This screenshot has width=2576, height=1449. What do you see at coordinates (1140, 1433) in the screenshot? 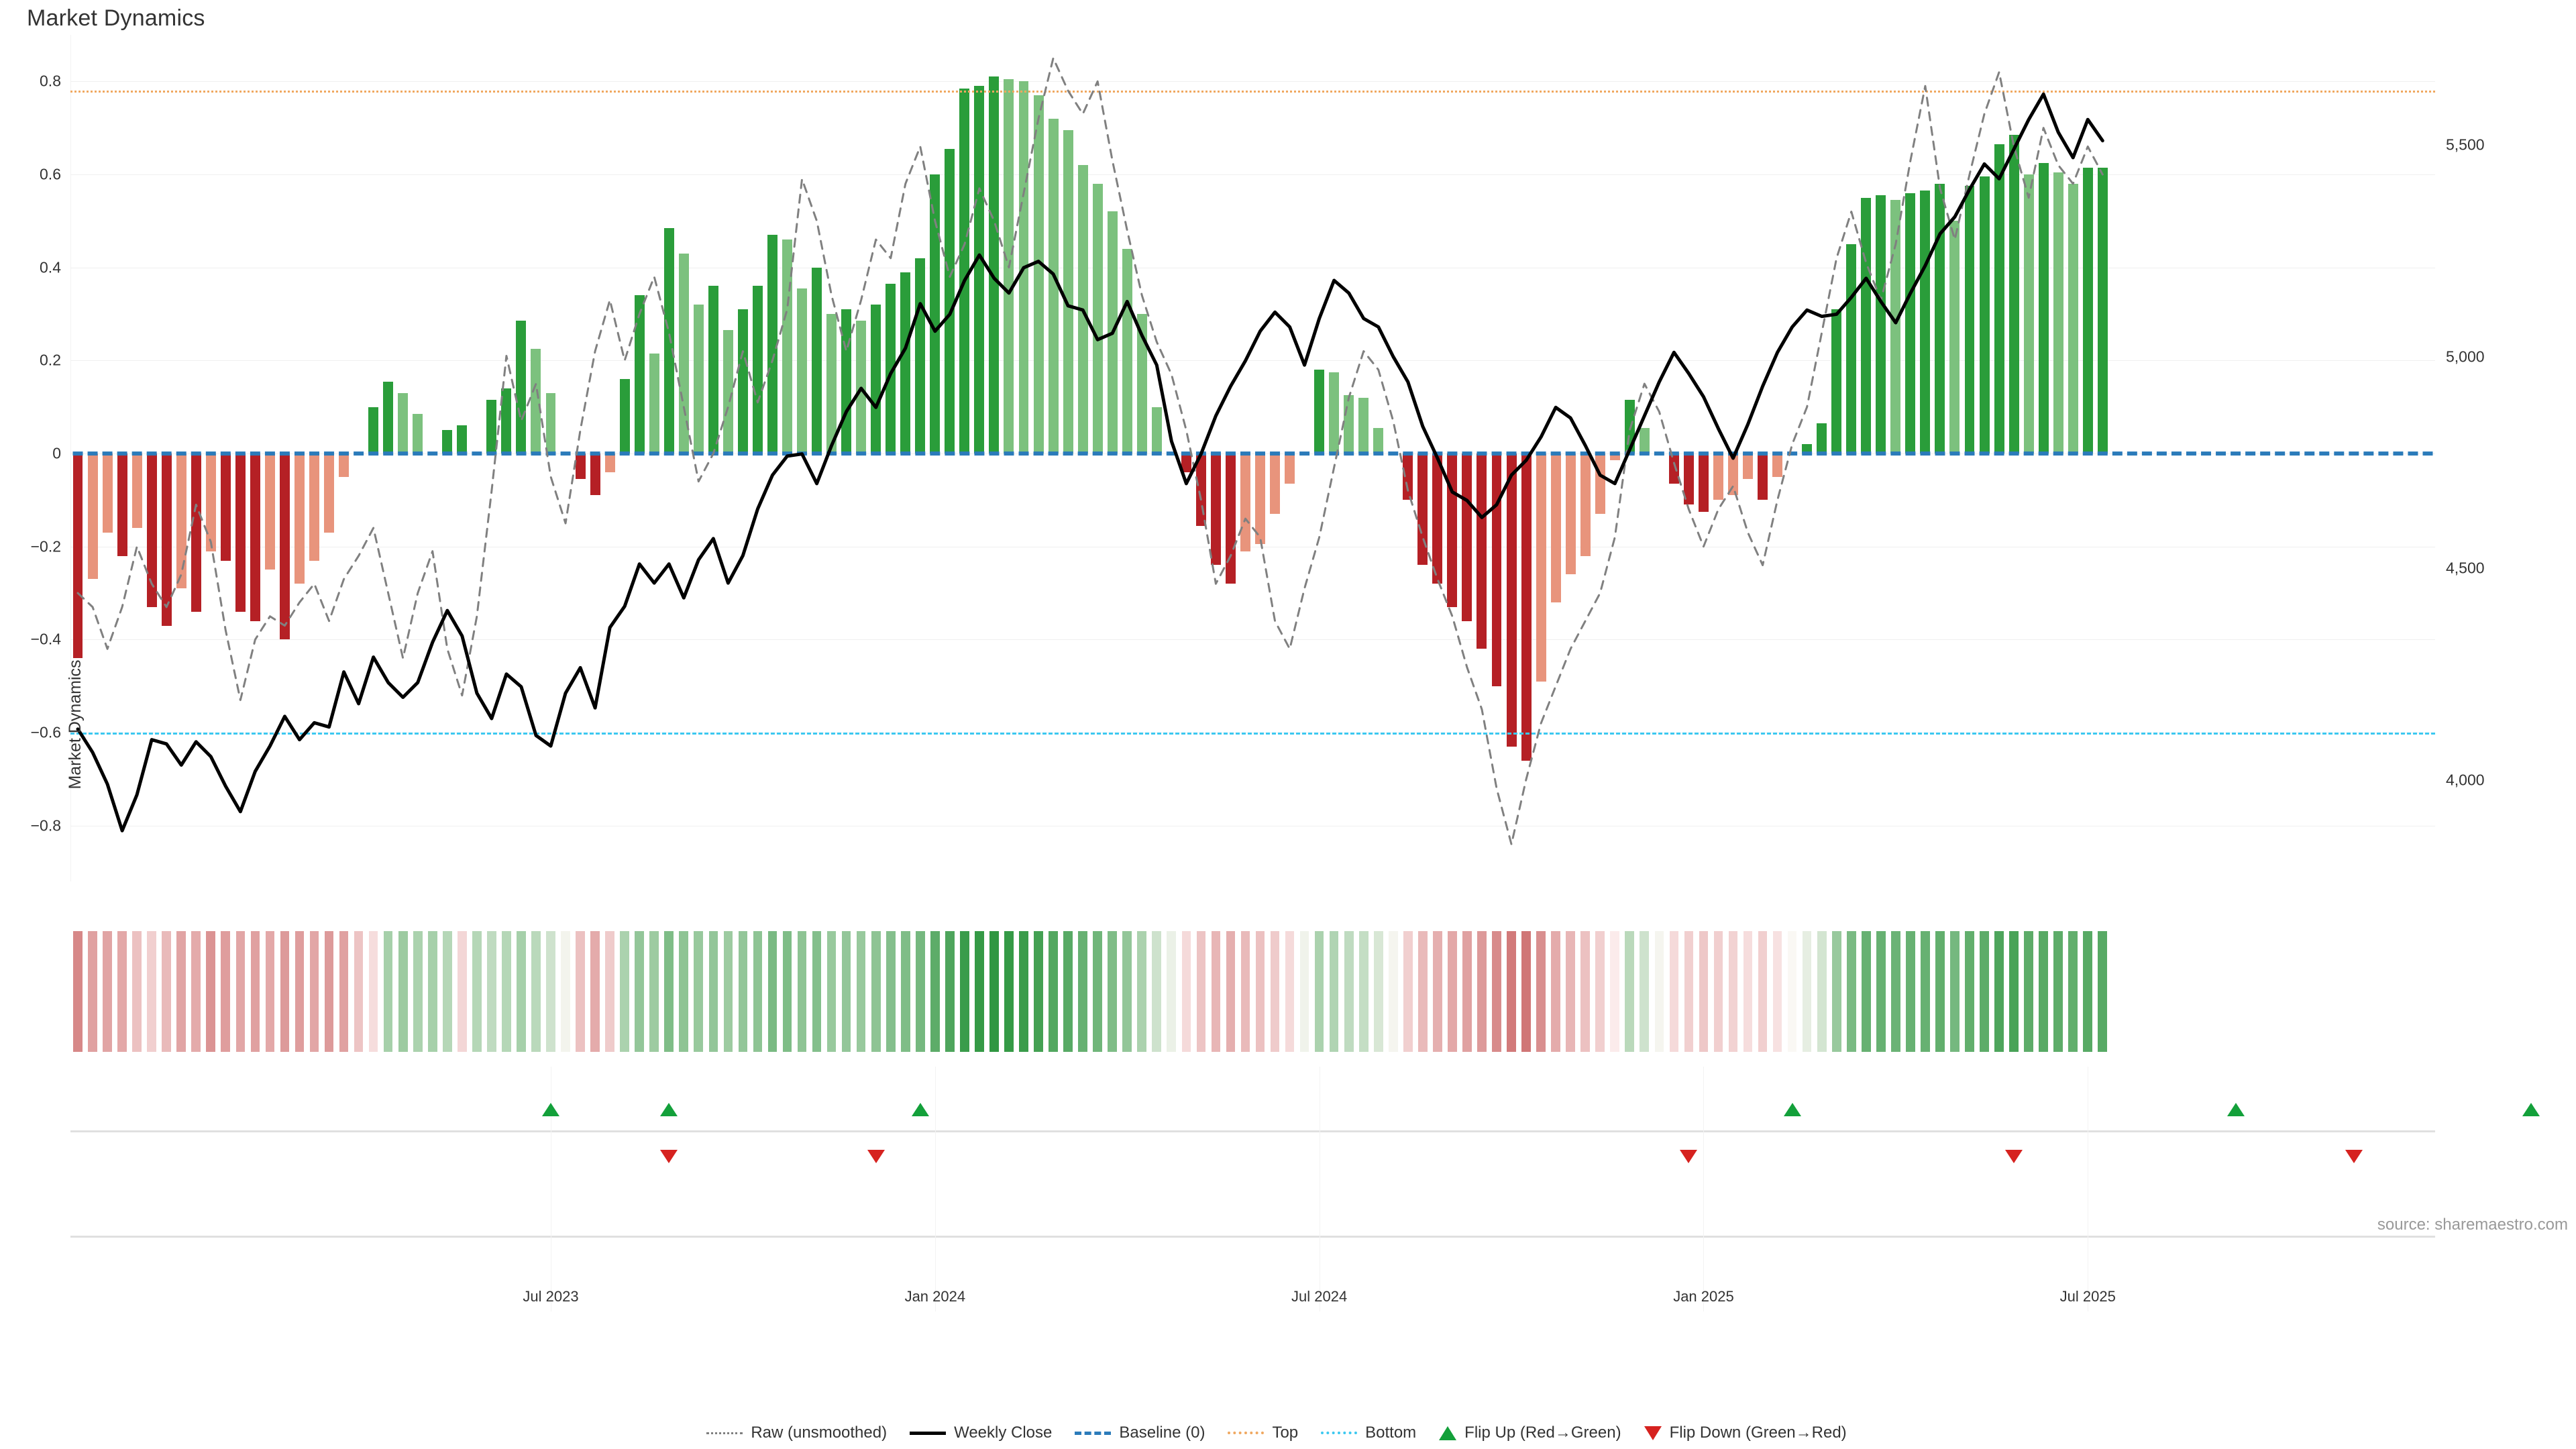
I see `legend-item: Baseline (0)` at bounding box center [1140, 1433].